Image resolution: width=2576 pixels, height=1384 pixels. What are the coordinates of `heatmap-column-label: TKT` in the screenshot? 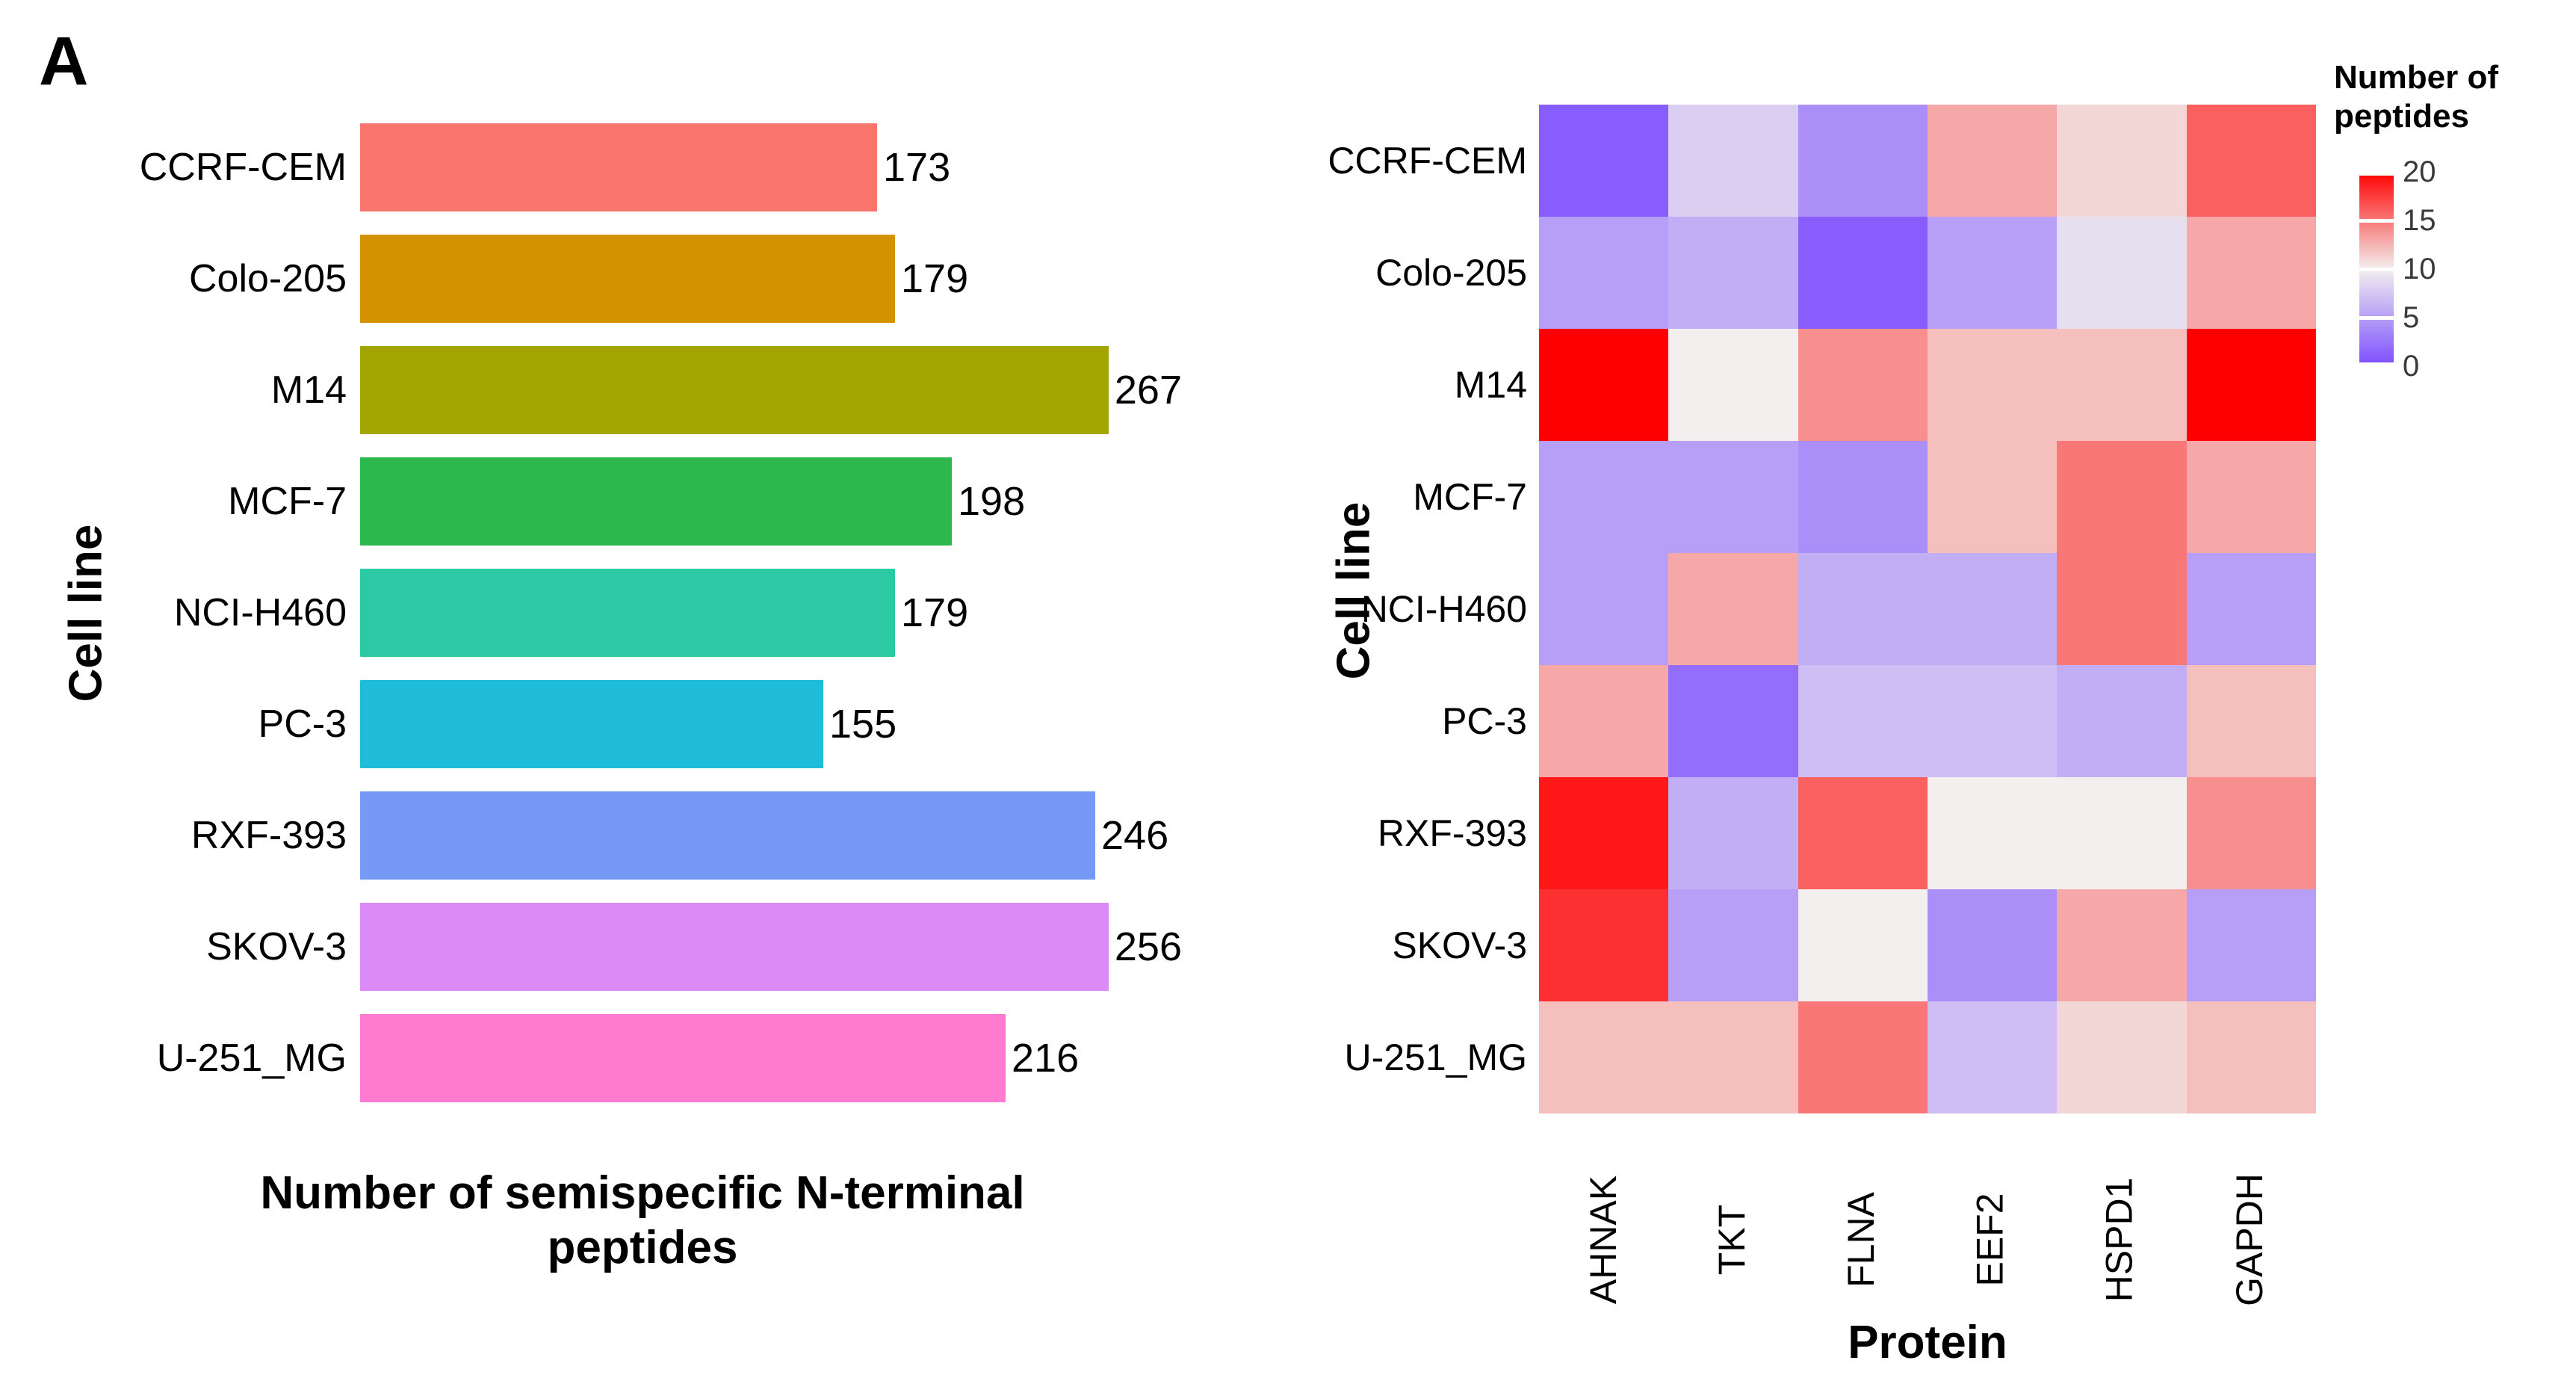 It's located at (1732, 1240).